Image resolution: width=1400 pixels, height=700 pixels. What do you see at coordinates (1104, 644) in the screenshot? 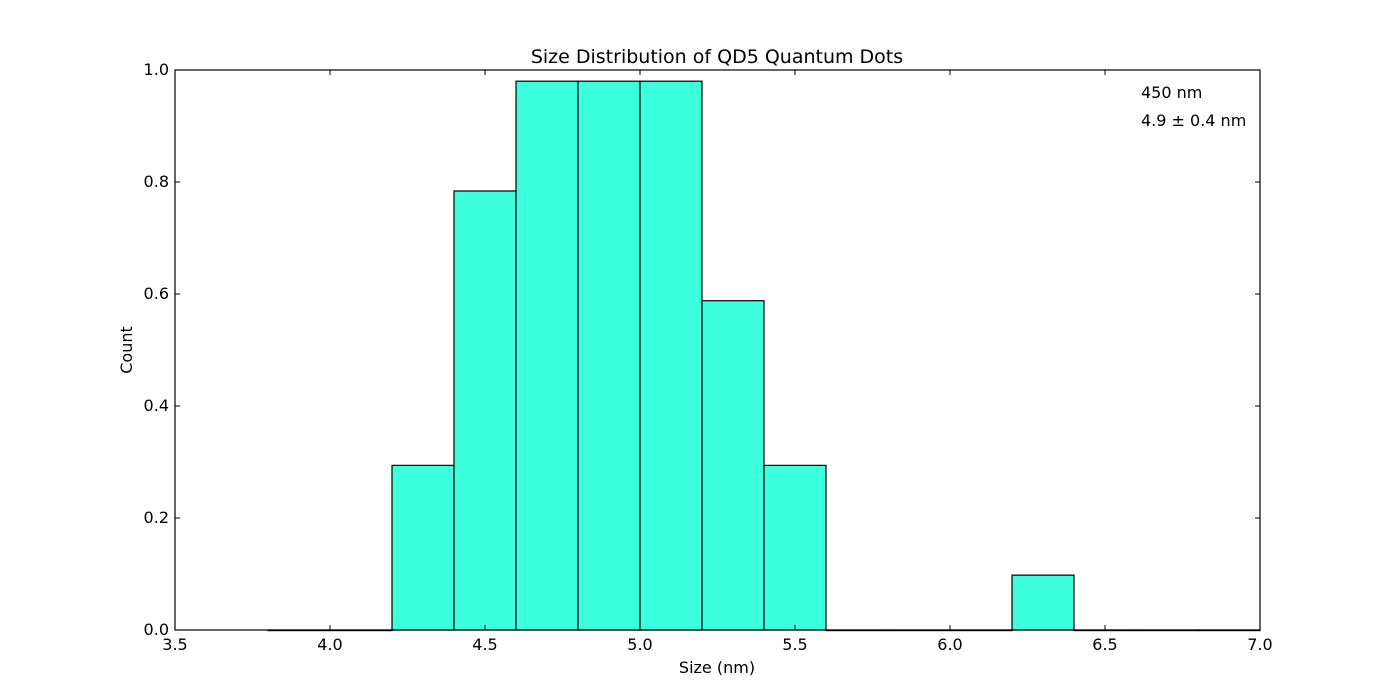
I see `x-tick-label: 6.5` at bounding box center [1104, 644].